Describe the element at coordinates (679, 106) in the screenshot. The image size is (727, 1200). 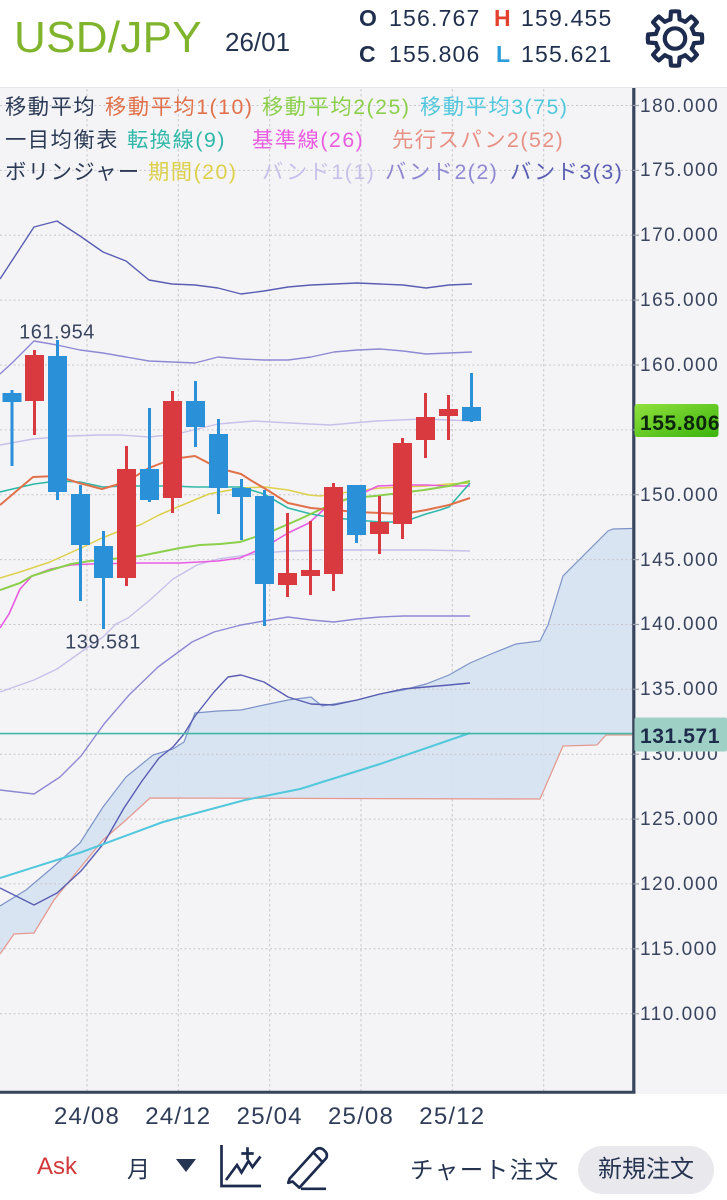
I see `svg-text: 180.000` at that location.